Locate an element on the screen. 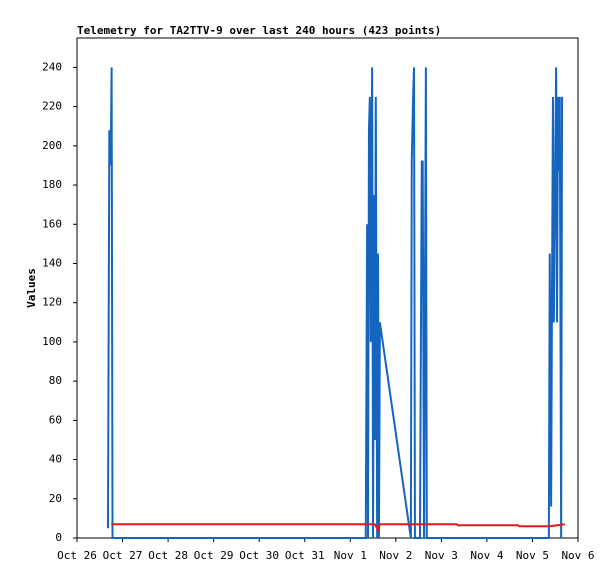  y-tick-label: 20 is located at coordinates (55, 498).